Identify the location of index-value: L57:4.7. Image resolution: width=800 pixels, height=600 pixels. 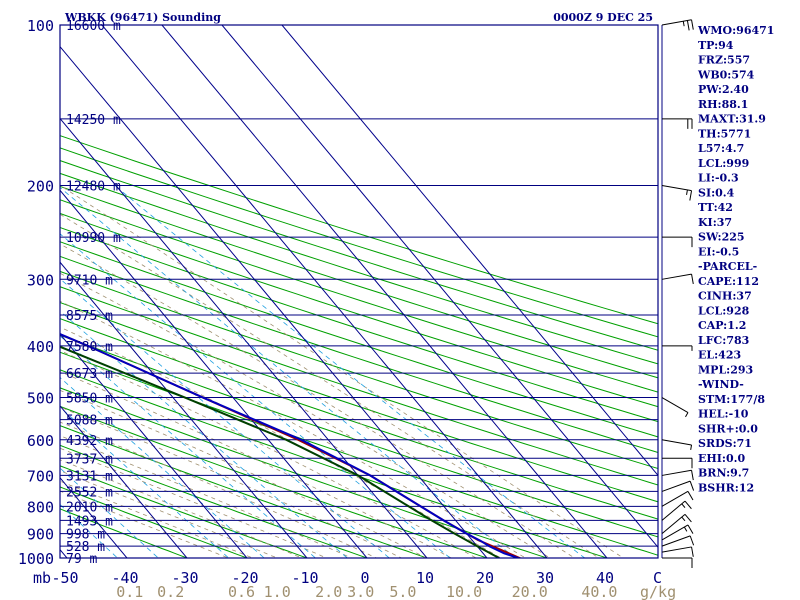
(721, 148).